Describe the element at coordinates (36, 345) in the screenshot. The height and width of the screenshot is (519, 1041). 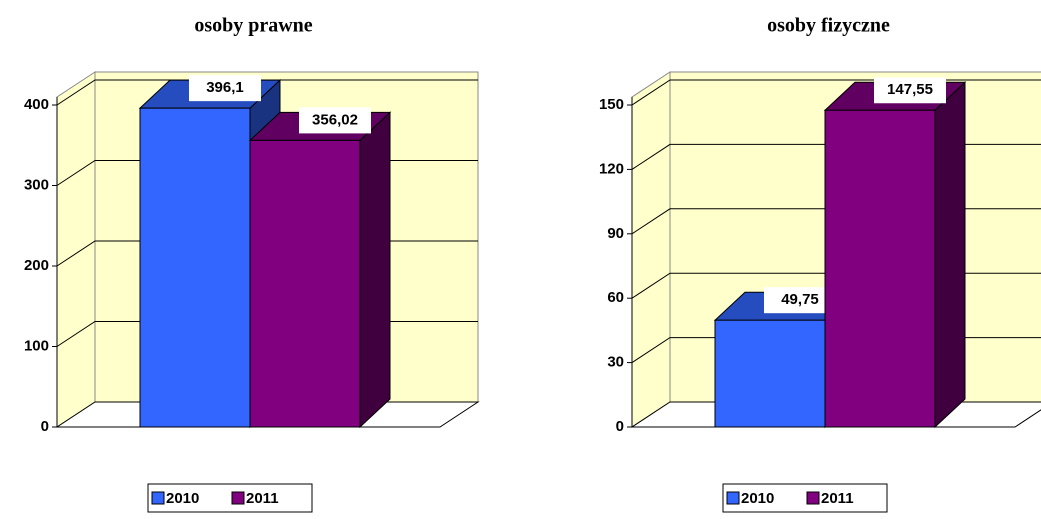
I see `y-tick-label: 100` at that location.